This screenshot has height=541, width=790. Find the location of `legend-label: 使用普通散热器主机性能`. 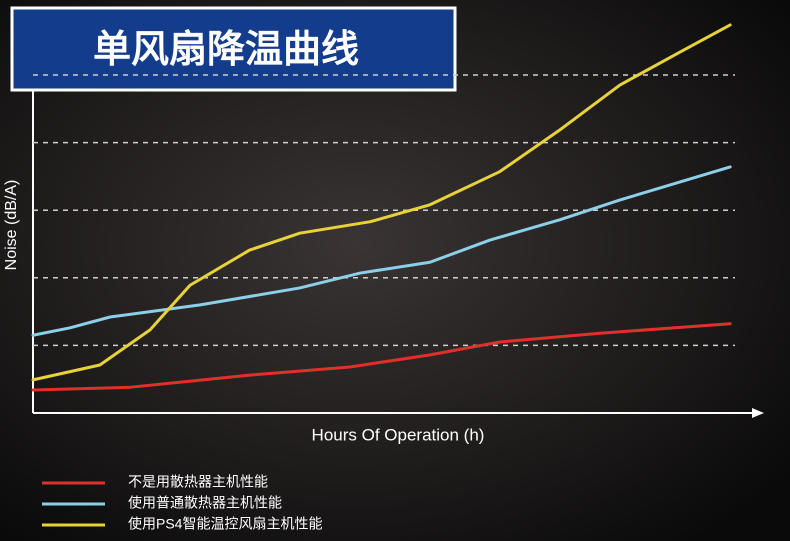

legend-label: 使用普通散热器主机性能 is located at coordinates (205, 503).